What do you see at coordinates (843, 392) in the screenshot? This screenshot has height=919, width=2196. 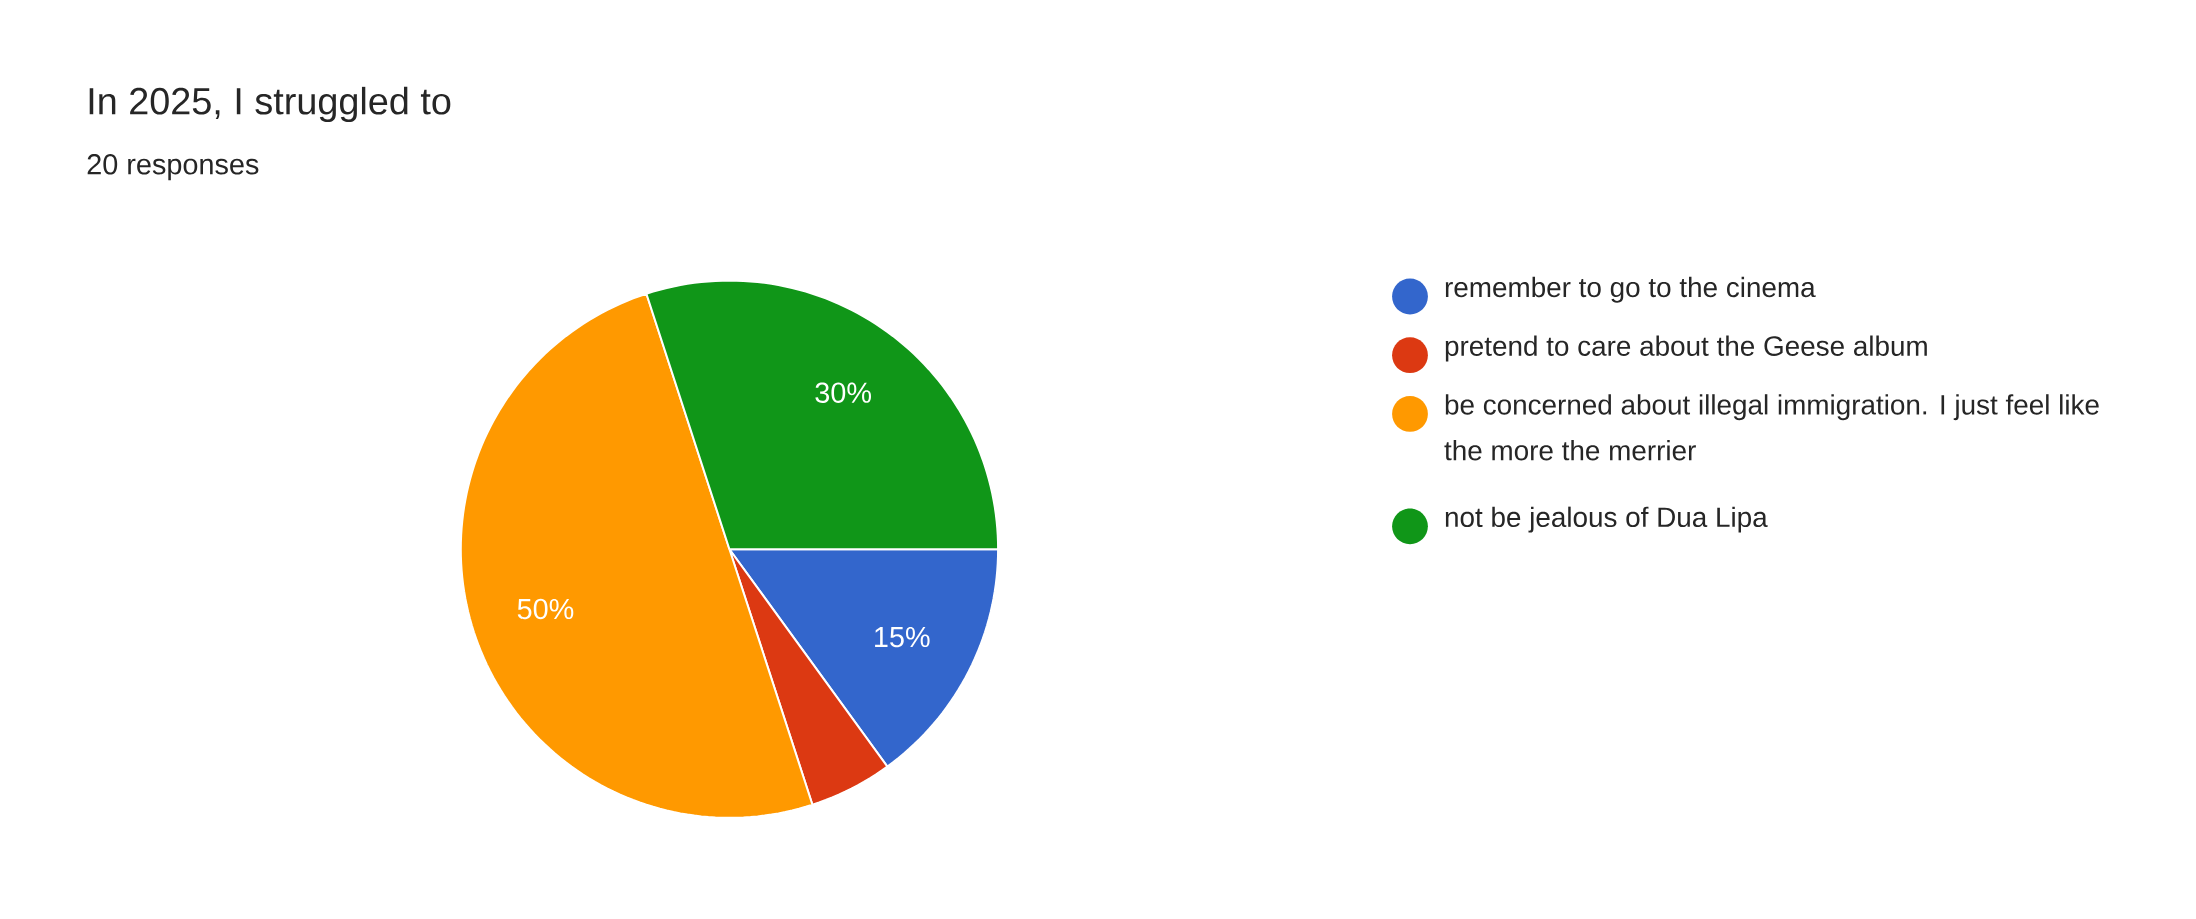 I see `data-label: 30%` at bounding box center [843, 392].